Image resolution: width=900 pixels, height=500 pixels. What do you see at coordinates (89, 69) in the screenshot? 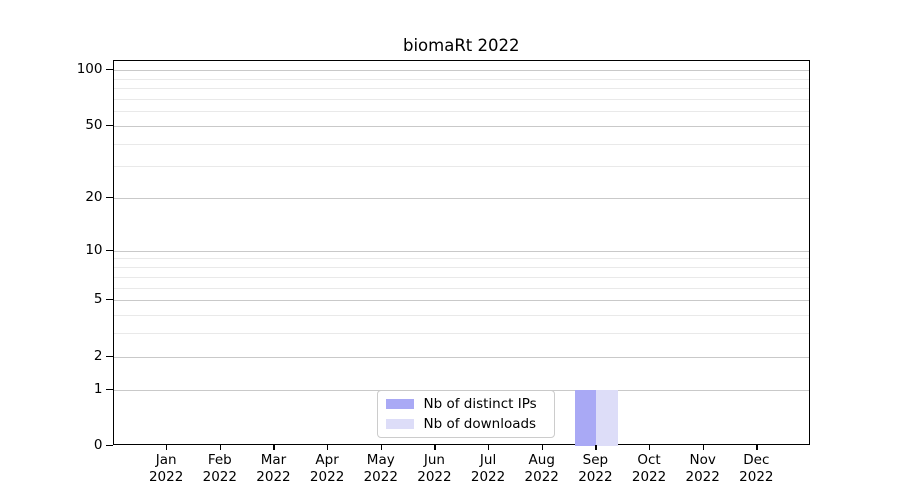
I see `y-tick-label: 100` at bounding box center [89, 69].